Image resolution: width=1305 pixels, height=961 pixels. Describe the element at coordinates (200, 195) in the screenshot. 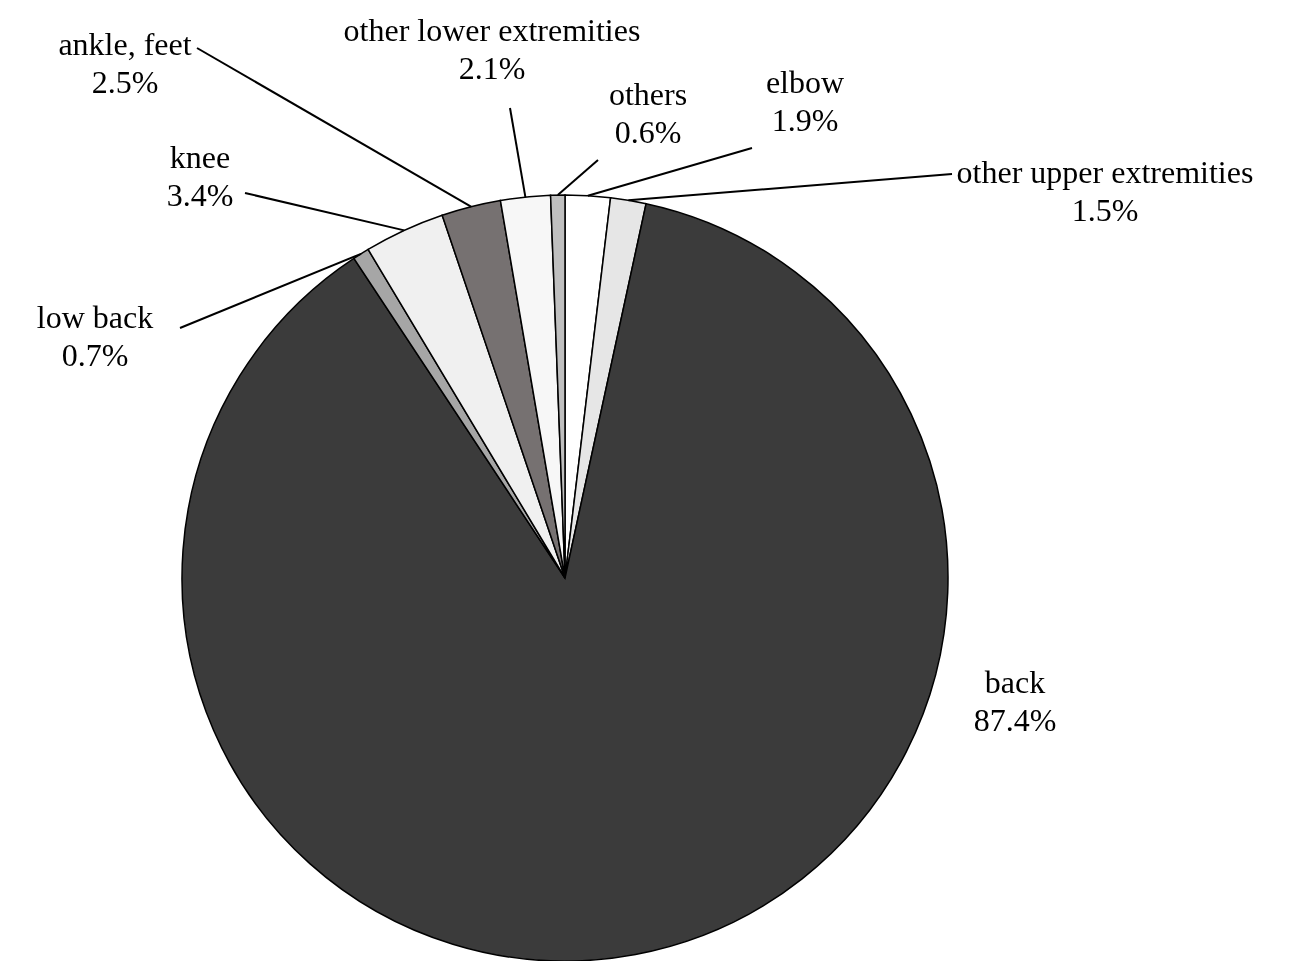

I see `data-label: 3.4%` at that location.